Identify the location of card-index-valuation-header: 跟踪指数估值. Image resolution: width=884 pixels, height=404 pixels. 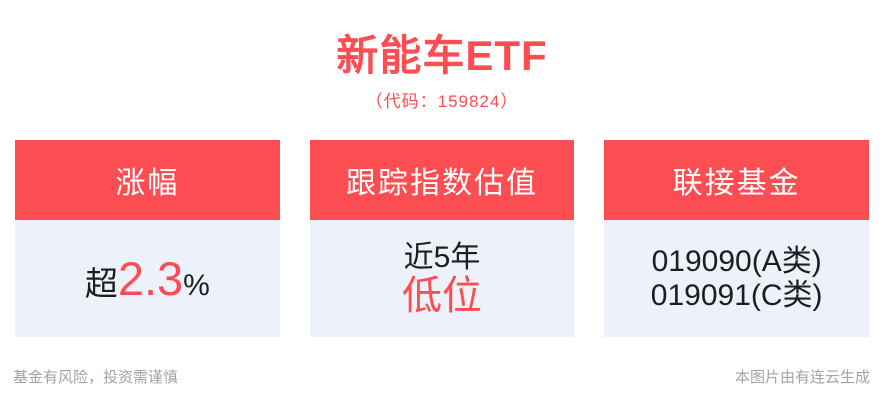
(442, 180).